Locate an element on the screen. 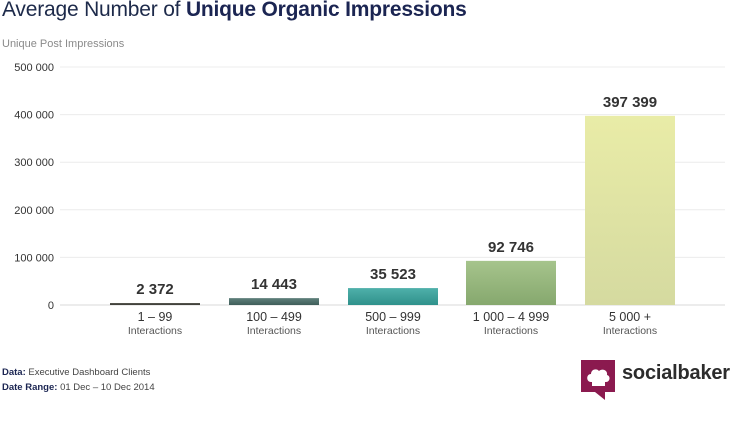 This screenshot has height=421, width=730. footer-range-label: Date Range: is located at coordinates (30, 387).